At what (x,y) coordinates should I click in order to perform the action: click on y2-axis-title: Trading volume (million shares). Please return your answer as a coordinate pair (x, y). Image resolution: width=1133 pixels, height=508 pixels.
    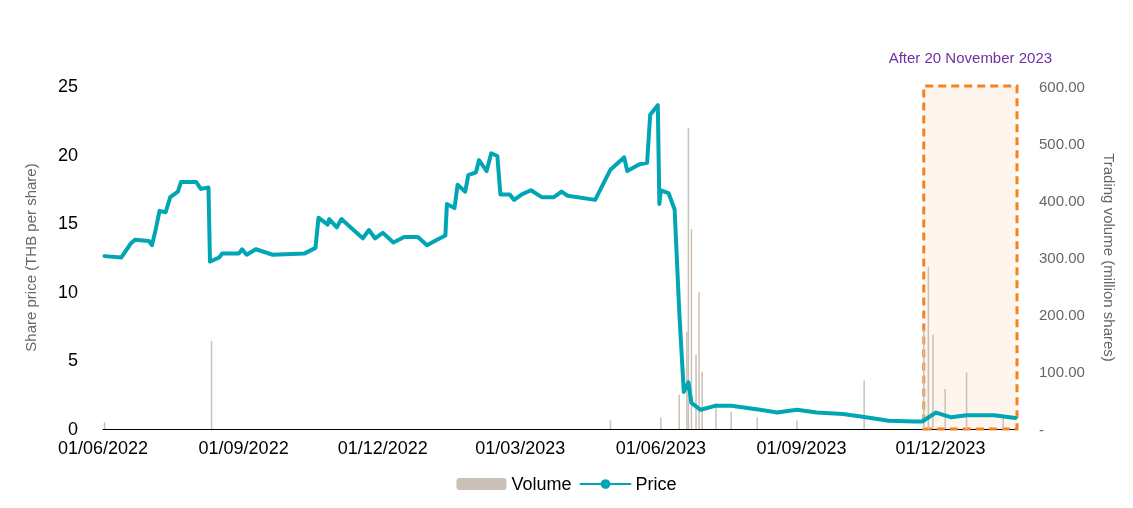
    Looking at the image, I should click on (1109, 257).